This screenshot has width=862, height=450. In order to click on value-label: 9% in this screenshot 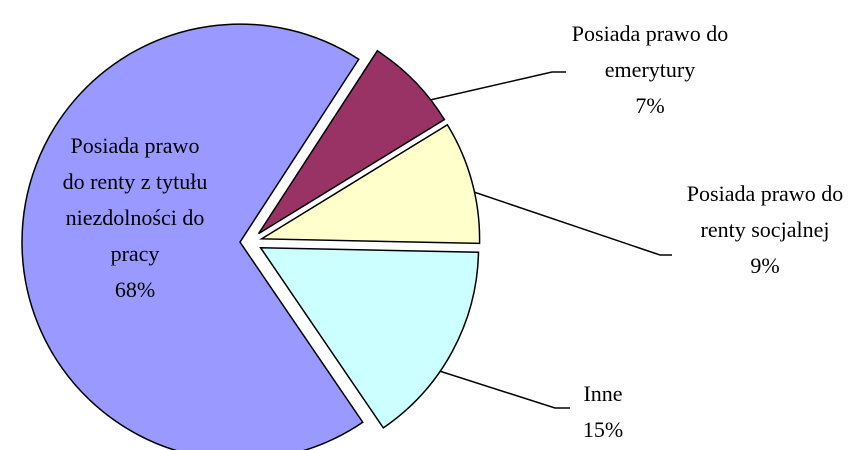, I will do `click(765, 265)`.